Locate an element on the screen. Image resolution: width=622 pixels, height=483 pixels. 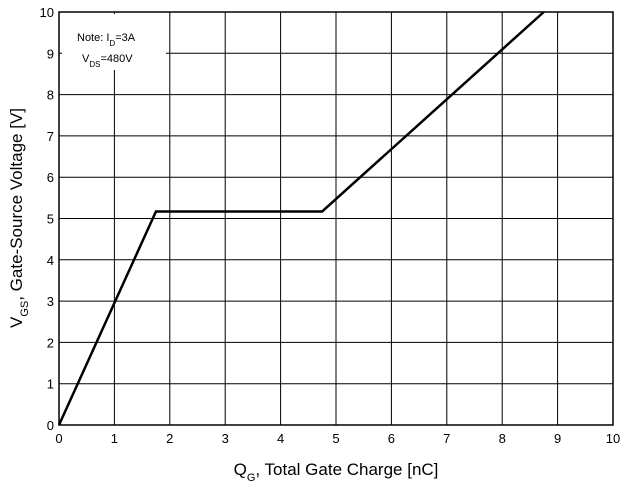
x-tick-label: 5 is located at coordinates (335, 438).